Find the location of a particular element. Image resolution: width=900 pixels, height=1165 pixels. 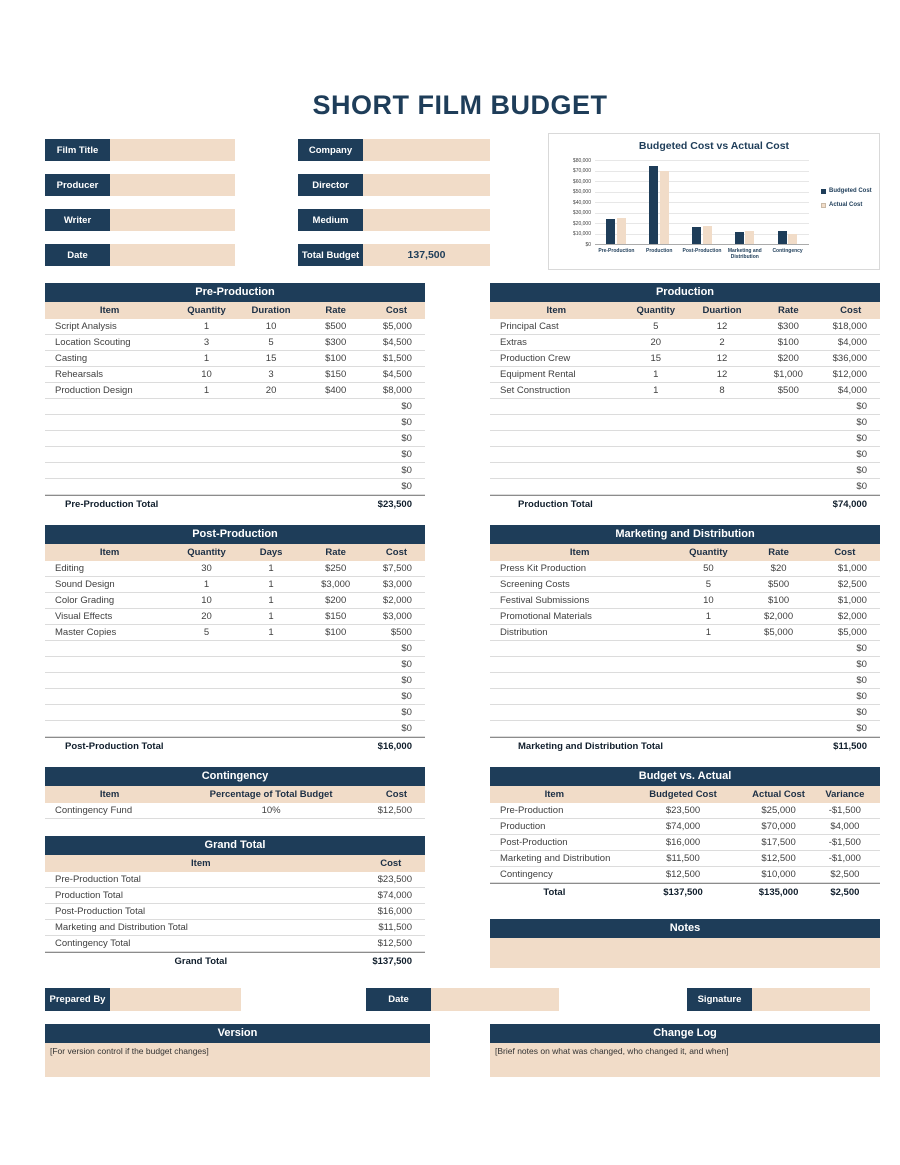

signature-input is located at coordinates (811, 999).